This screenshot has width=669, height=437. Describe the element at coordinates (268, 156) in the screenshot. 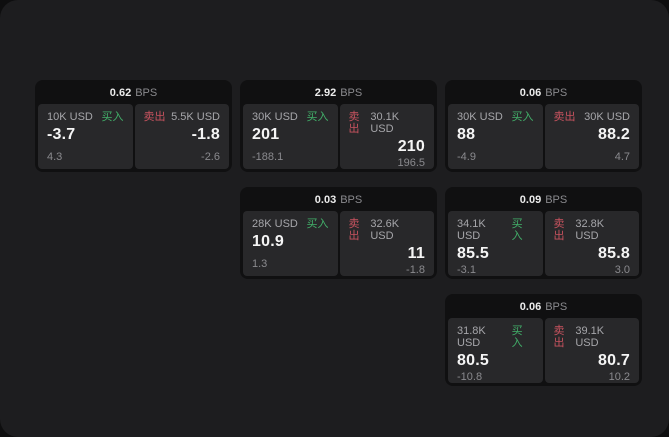

I see `buy-delta: -188.1` at that location.